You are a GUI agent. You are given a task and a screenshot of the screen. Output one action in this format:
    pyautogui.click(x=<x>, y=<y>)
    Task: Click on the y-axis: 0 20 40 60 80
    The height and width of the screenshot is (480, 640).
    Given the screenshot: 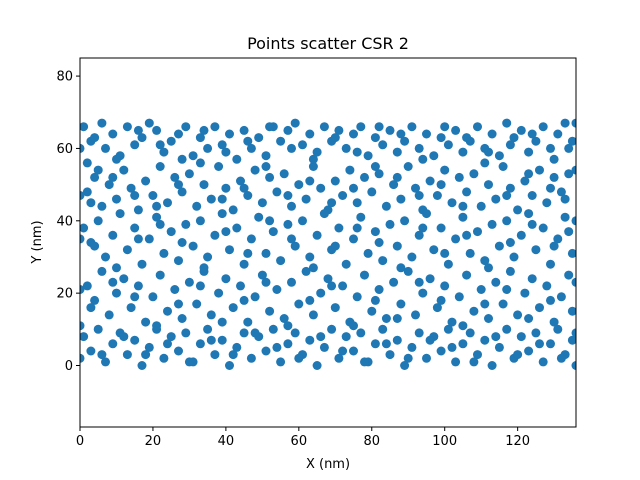 What is the action you would take?
    pyautogui.click(x=68, y=222)
    